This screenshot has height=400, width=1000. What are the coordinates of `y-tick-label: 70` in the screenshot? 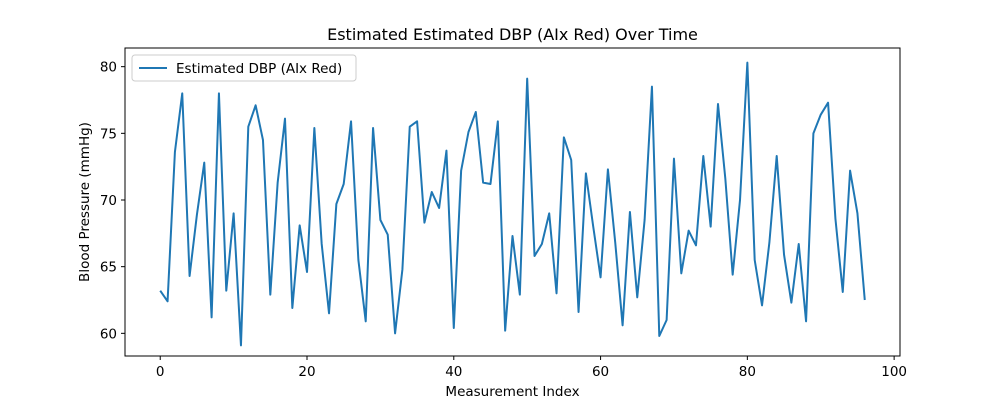 It's located at (108, 201).